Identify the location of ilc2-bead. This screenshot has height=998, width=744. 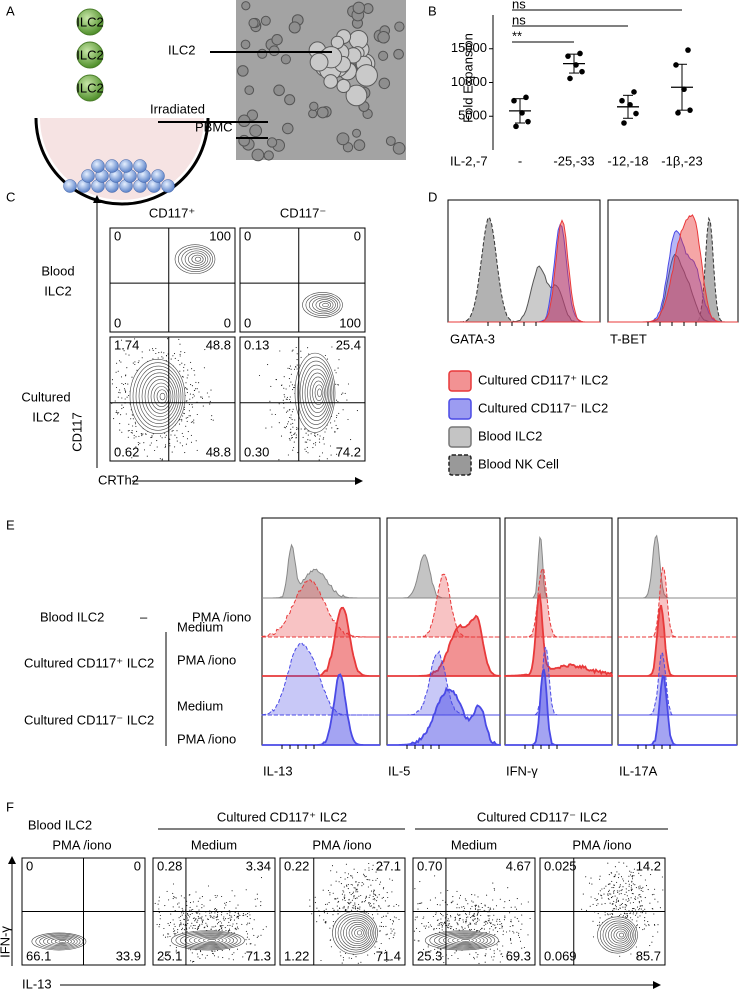
(90, 88).